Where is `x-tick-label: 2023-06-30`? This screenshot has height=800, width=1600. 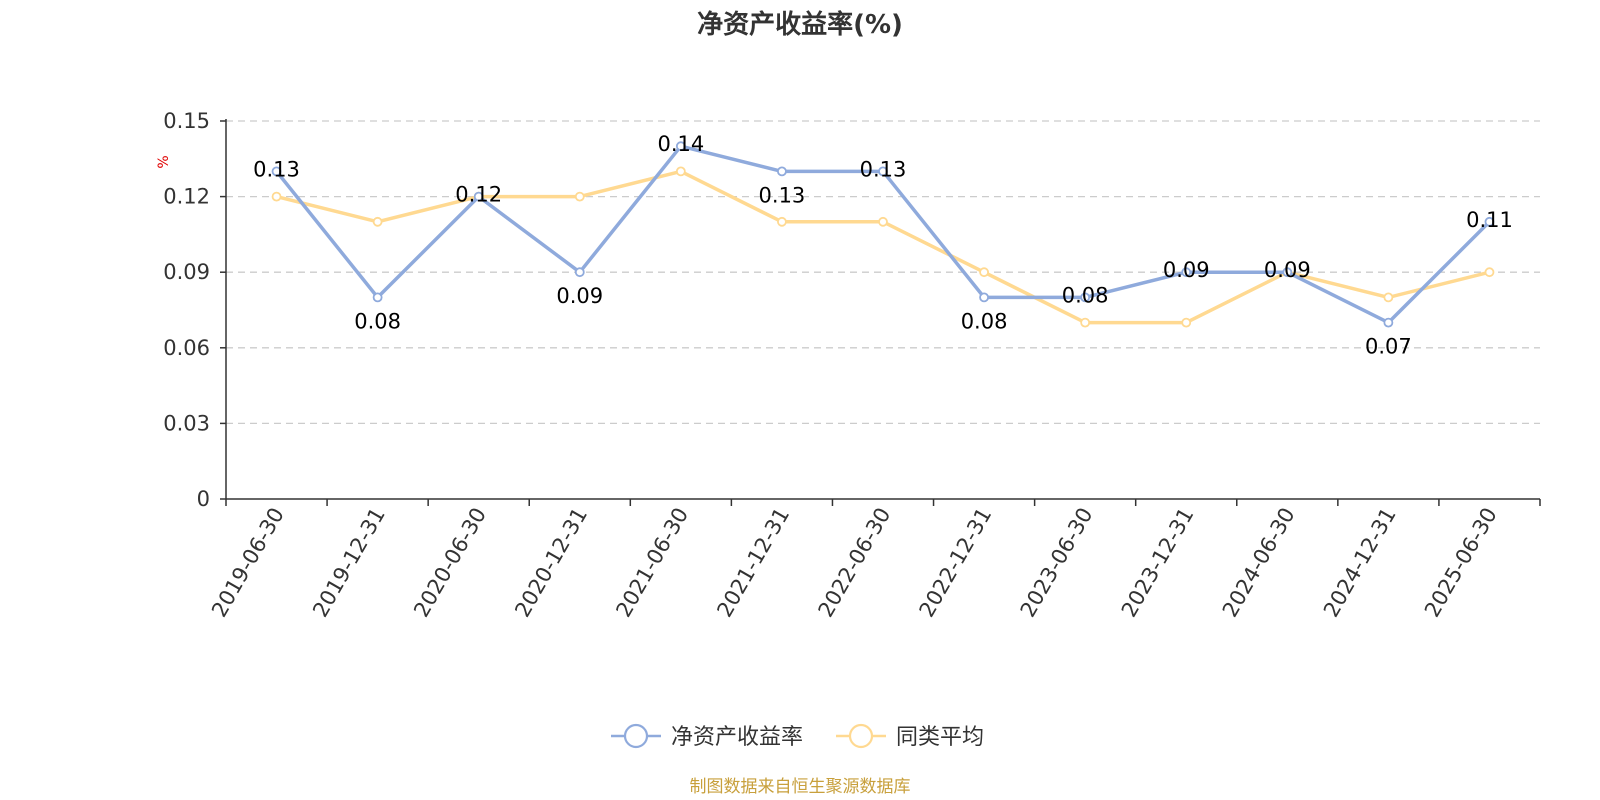
x-tick-label: 2023-06-30 is located at coordinates (1057, 563).